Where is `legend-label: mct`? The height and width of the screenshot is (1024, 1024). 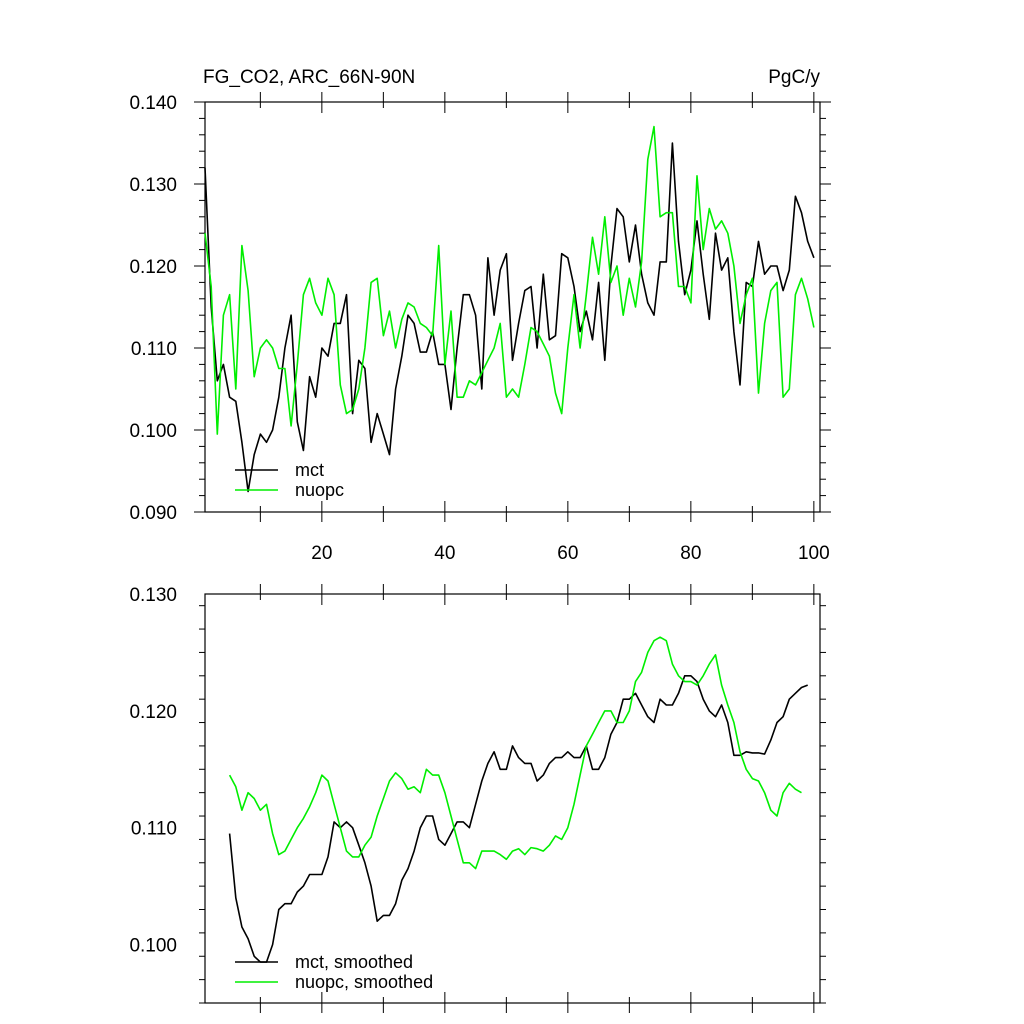 legend-label: mct is located at coordinates (309, 470).